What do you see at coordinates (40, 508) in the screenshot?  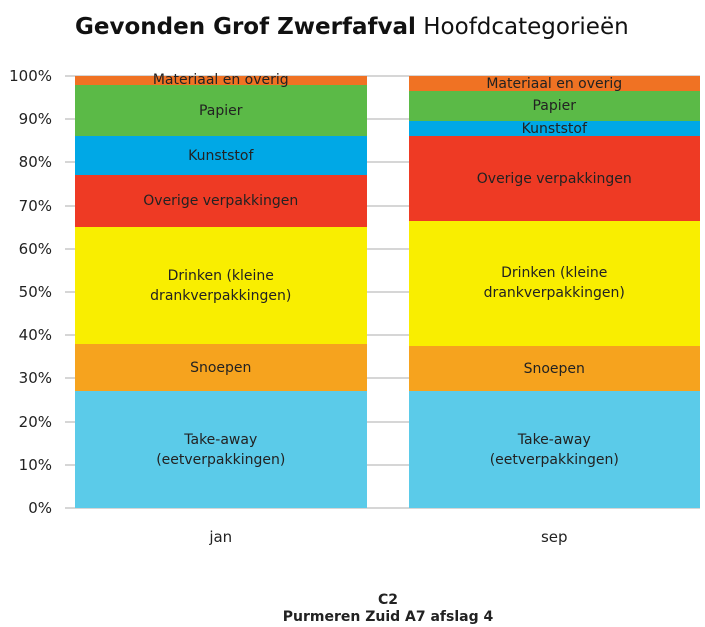 I see `y-tick-label: 0%` at bounding box center [40, 508].